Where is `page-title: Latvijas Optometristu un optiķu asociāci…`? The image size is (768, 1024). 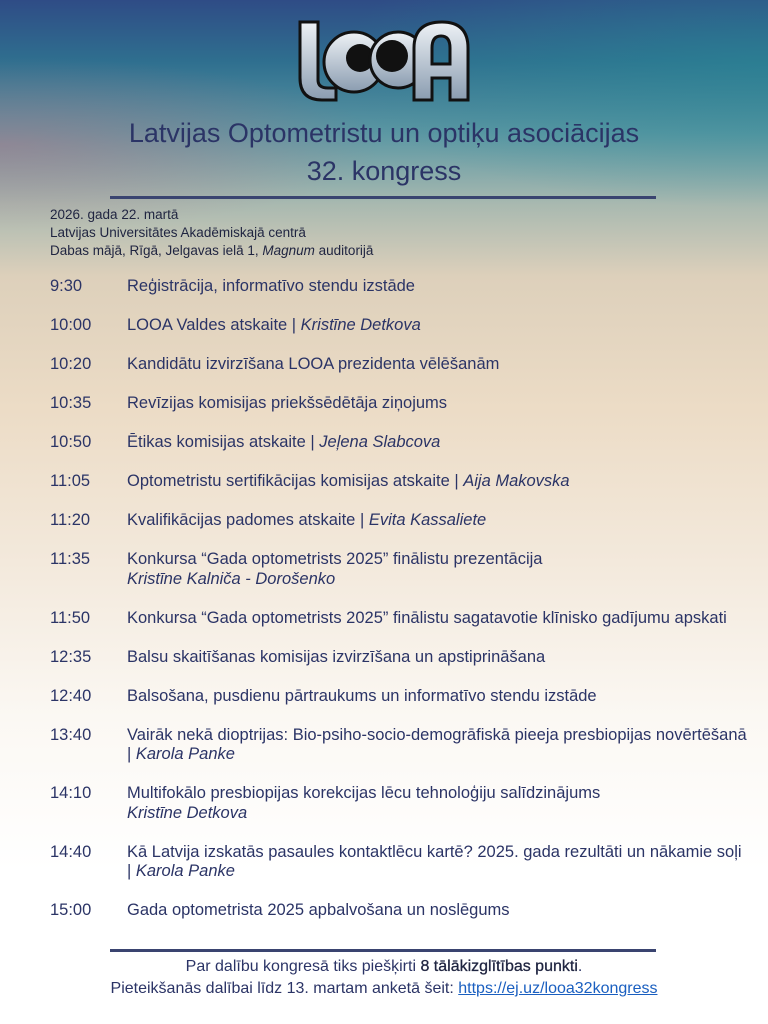
page-title: Latvijas Optometristu un optiķu asociāci… is located at coordinates (384, 133).